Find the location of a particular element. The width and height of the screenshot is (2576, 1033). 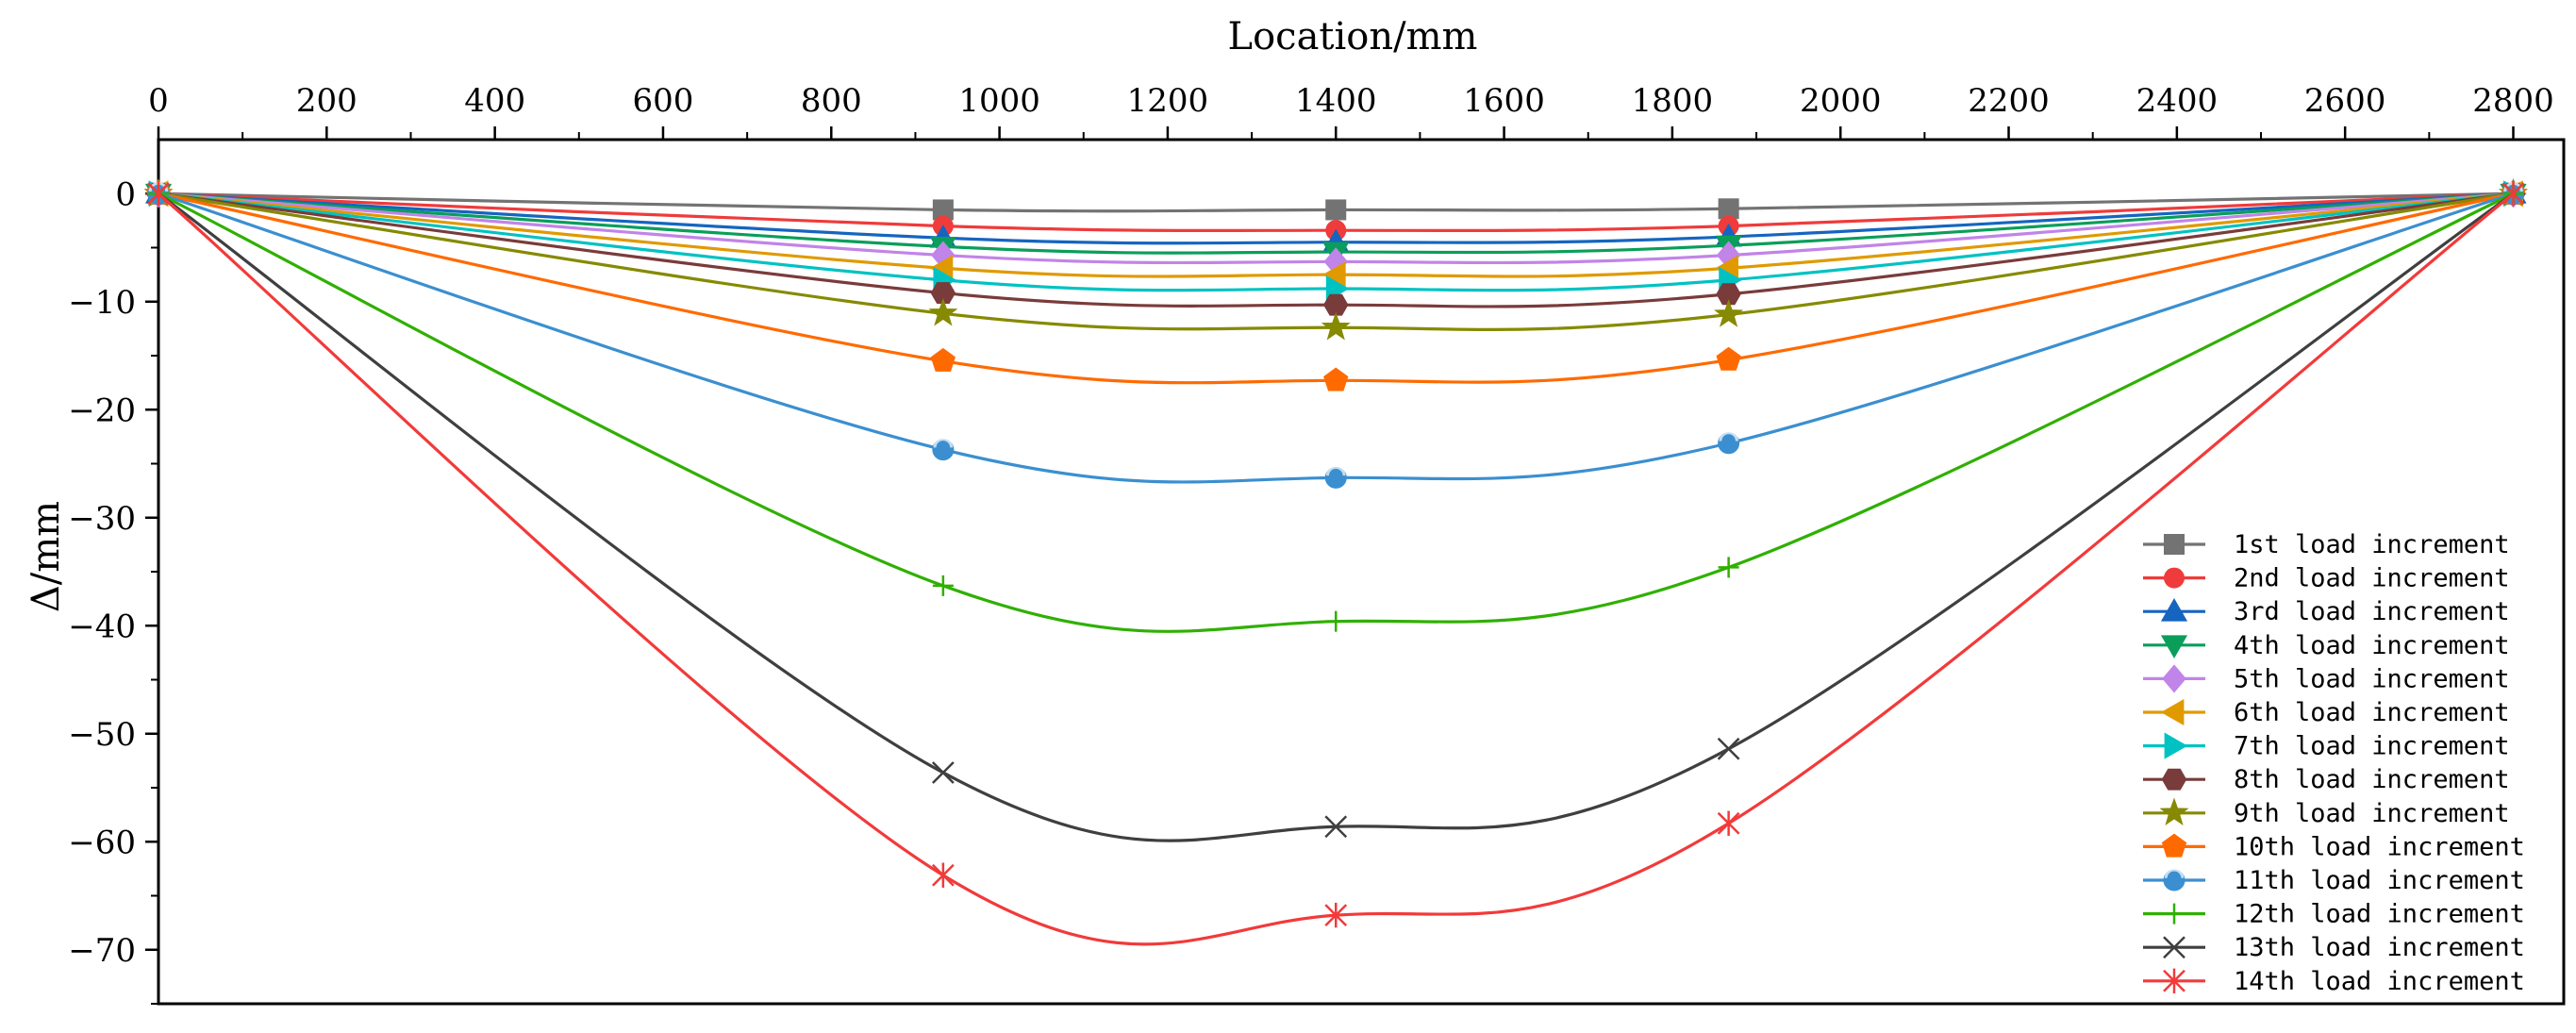

legend-label: 8th load increment is located at coordinates (2372, 779).